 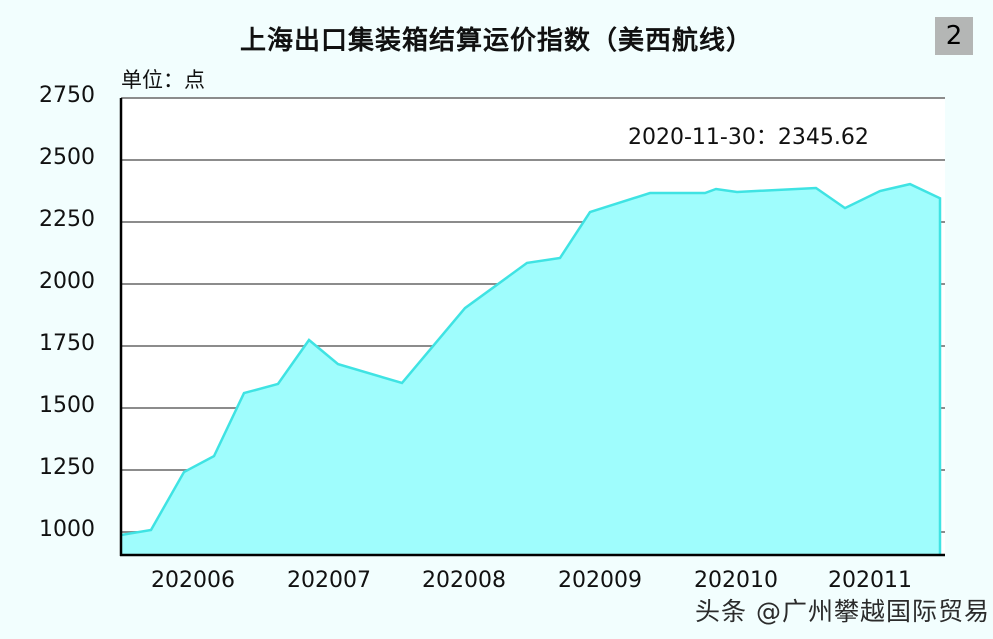 I want to click on chart-title: 上海出口集装箱结算运价指数（美西航线）, so click(x=496, y=41).